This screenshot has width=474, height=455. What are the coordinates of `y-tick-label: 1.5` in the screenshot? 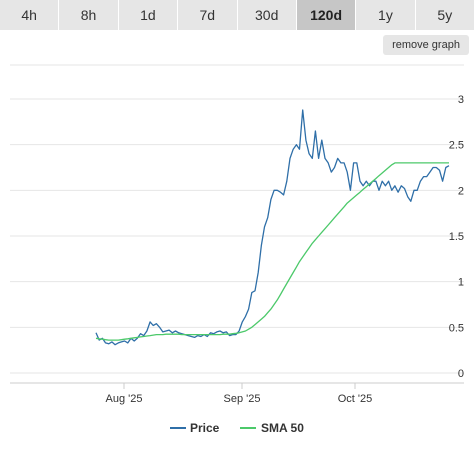 It's located at (456, 237).